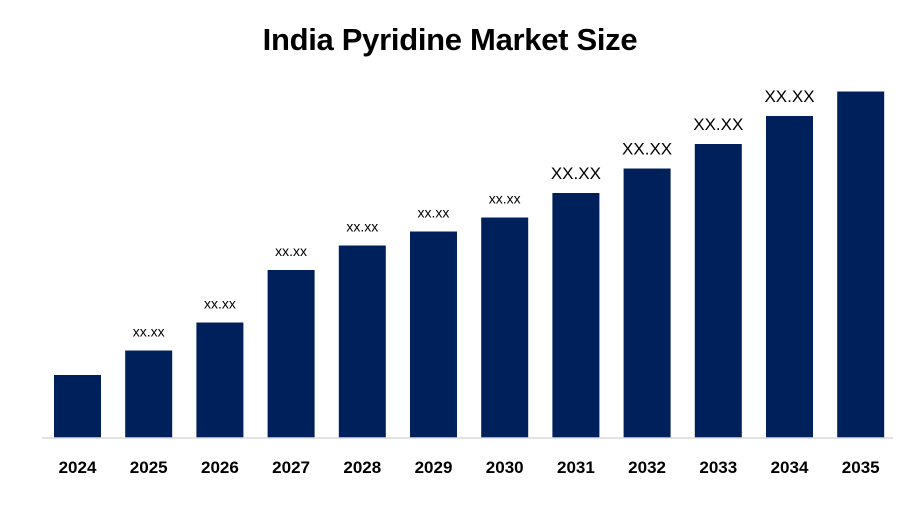 The width and height of the screenshot is (900, 525). What do you see at coordinates (861, 264) in the screenshot?
I see `bar-2035` at bounding box center [861, 264].